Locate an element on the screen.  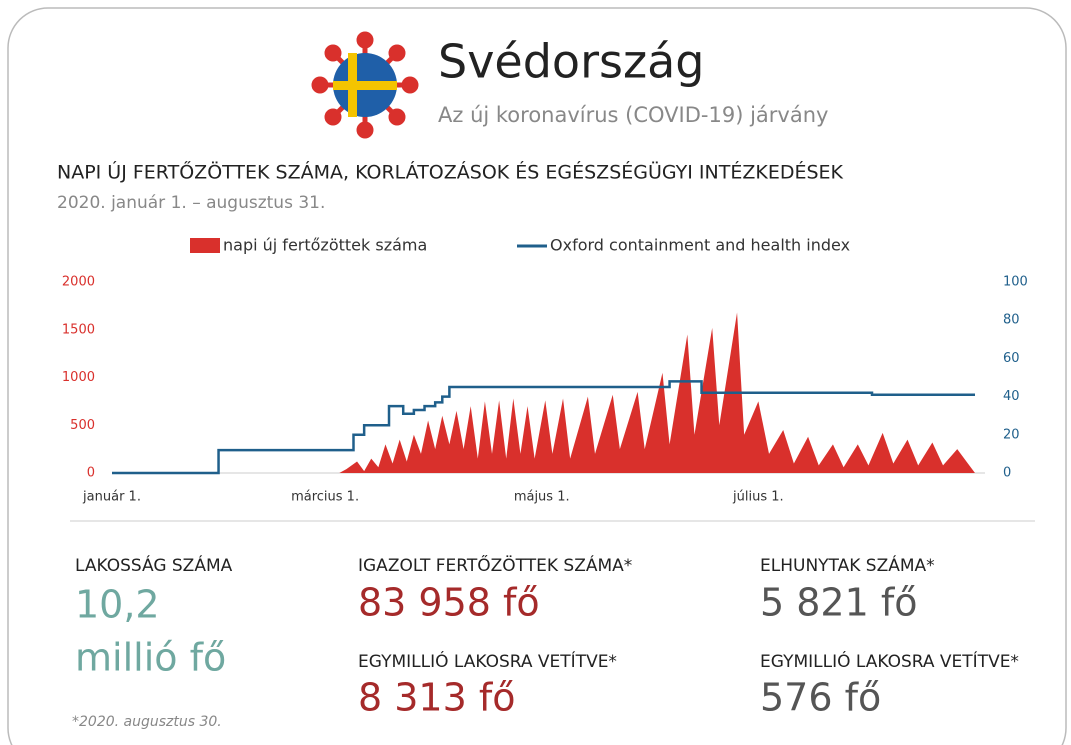
page-subtitle: Az új koronavírus (COVID-19) járvány is located at coordinates (633, 115).